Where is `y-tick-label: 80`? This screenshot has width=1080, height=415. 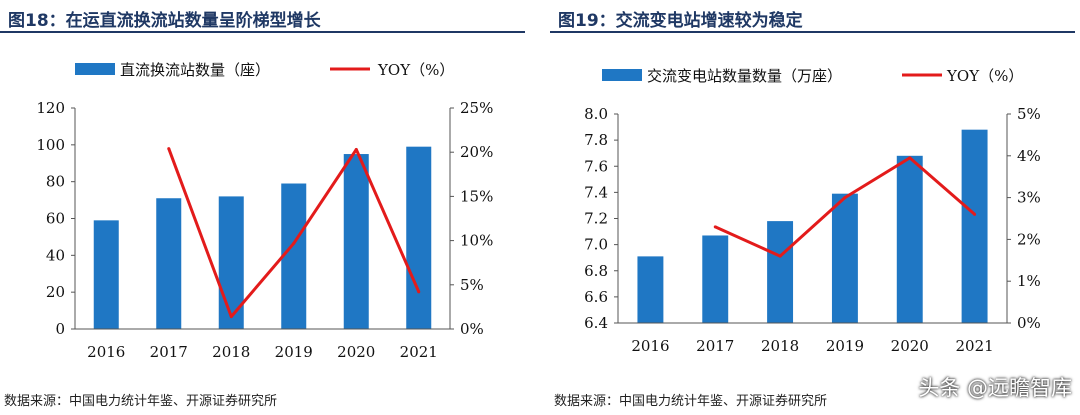 y-tick-label: 80 is located at coordinates (55, 182).